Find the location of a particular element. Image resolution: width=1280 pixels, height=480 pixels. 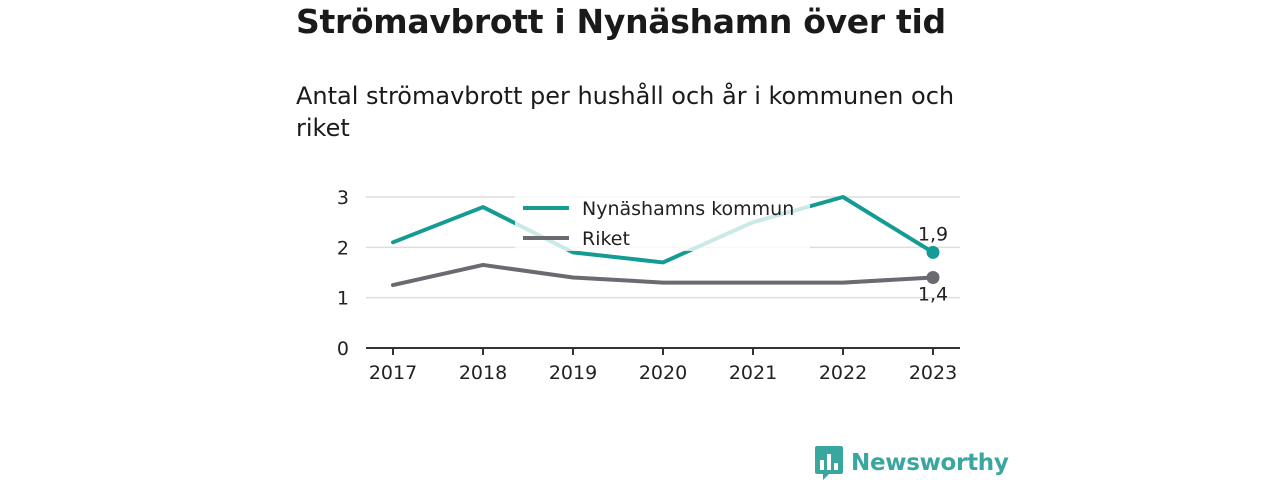

legend-label-1: Riket is located at coordinates (606, 239).